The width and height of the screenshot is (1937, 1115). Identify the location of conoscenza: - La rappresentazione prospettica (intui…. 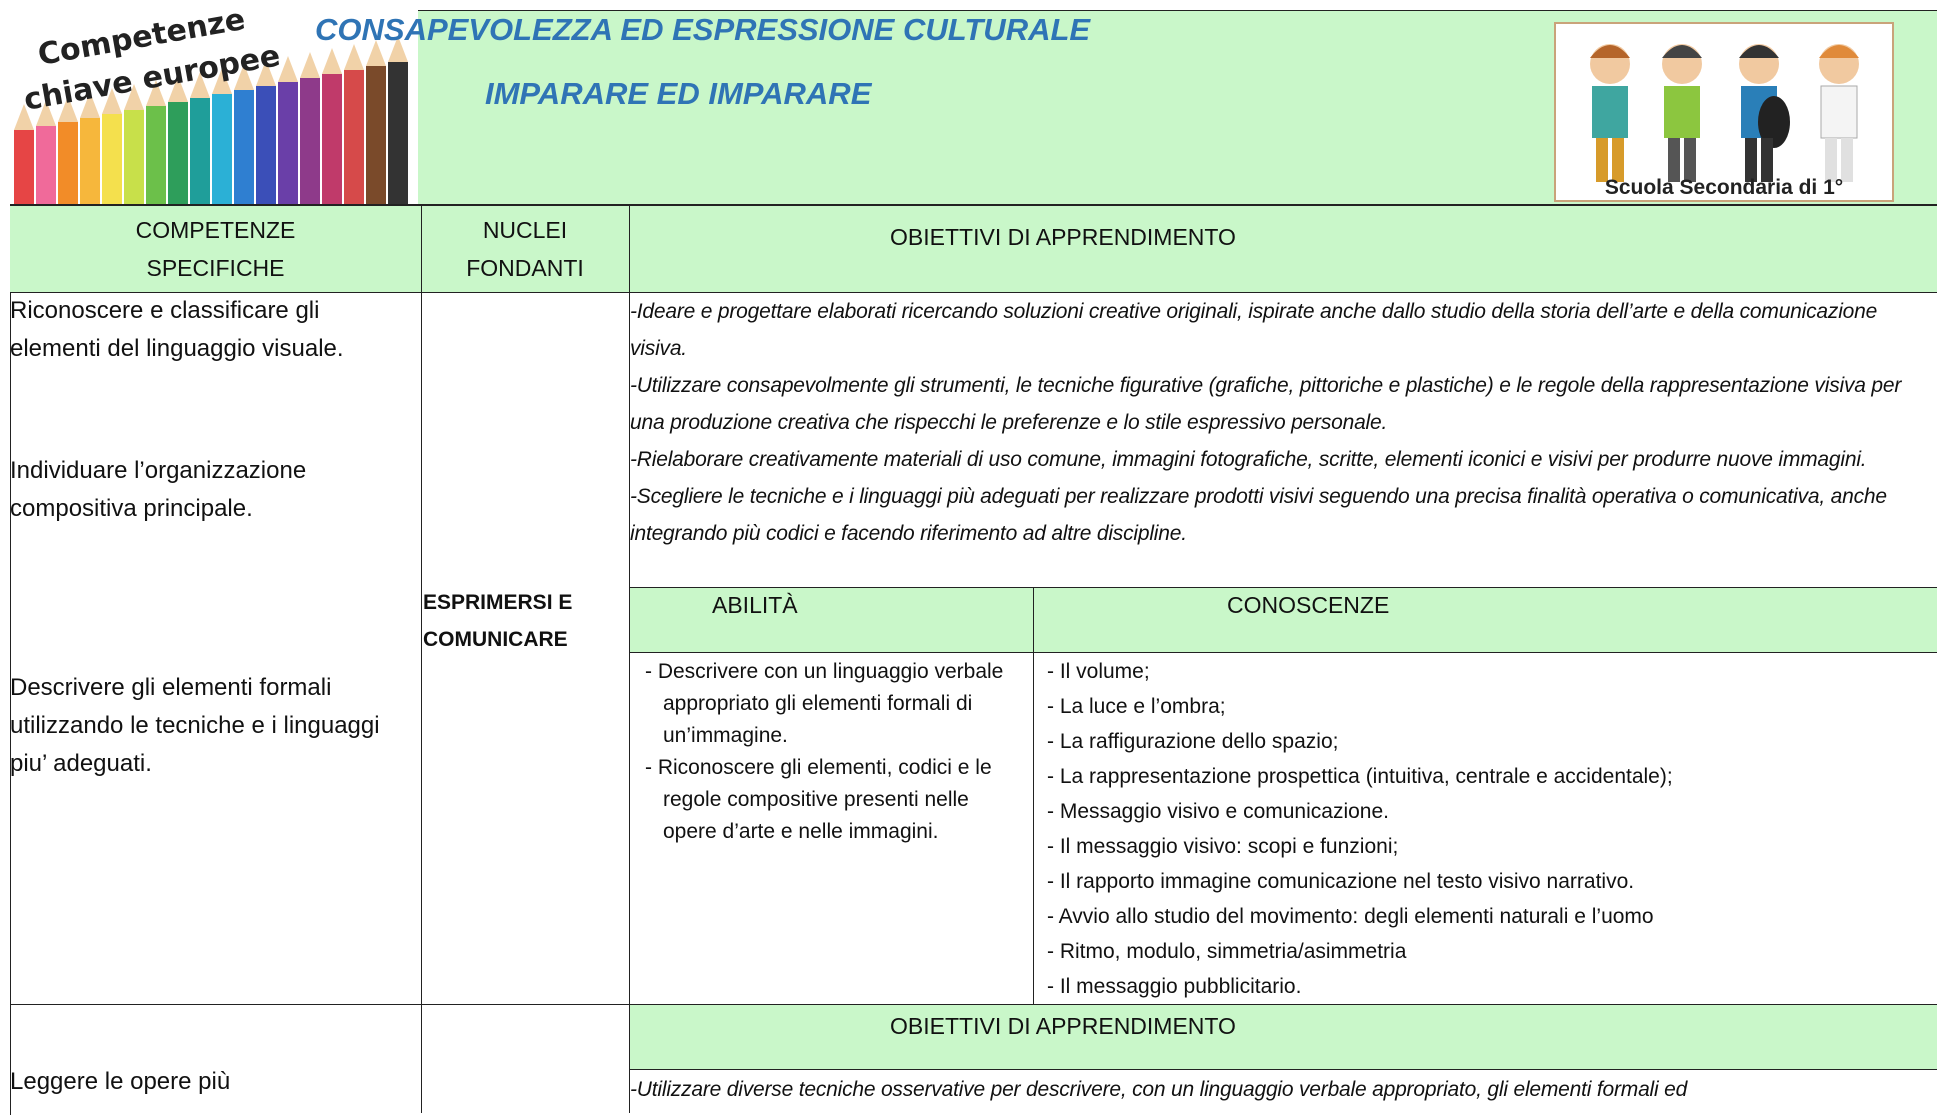
(1360, 776).